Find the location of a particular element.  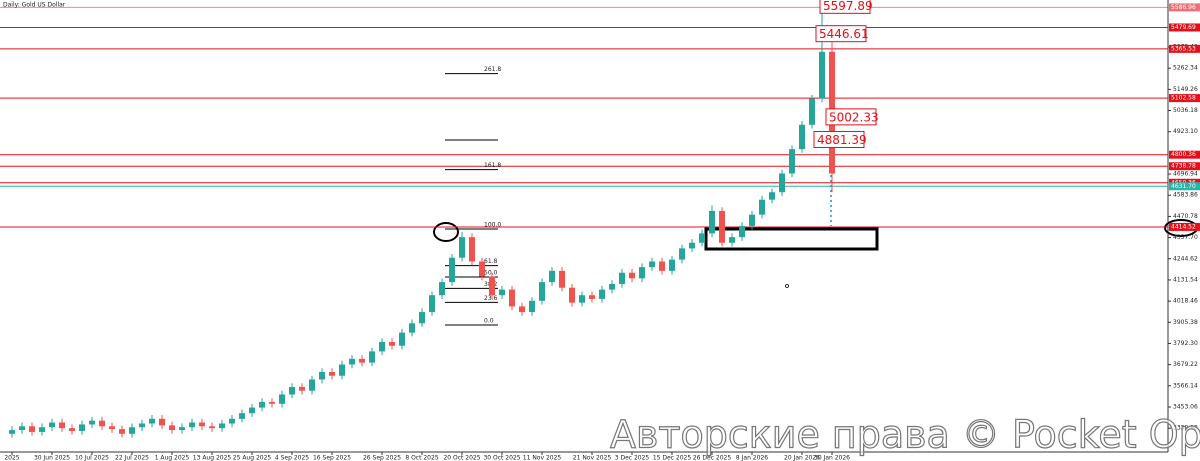

level-label: 5365.53 is located at coordinates (1183, 48).